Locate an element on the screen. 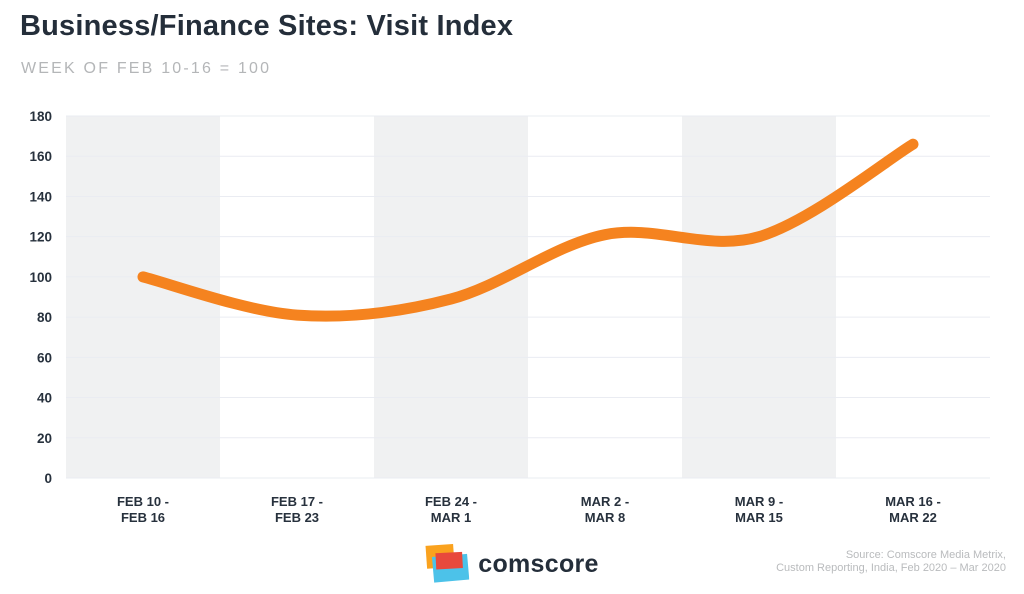  x-axis-tick-line: FEB 23 is located at coordinates (297, 517).